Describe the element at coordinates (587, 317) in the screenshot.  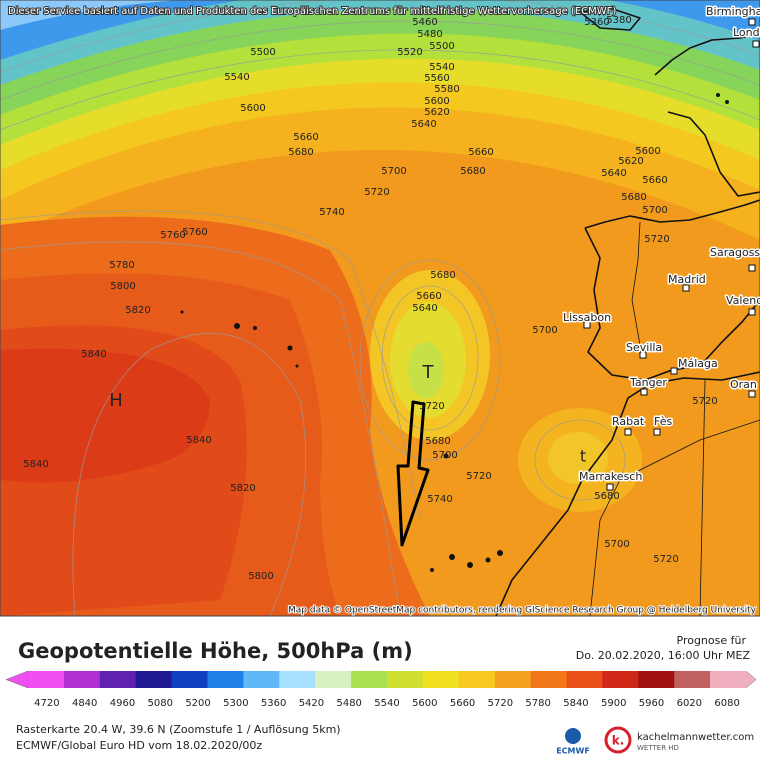
I see `city-label: Lissabon` at that location.